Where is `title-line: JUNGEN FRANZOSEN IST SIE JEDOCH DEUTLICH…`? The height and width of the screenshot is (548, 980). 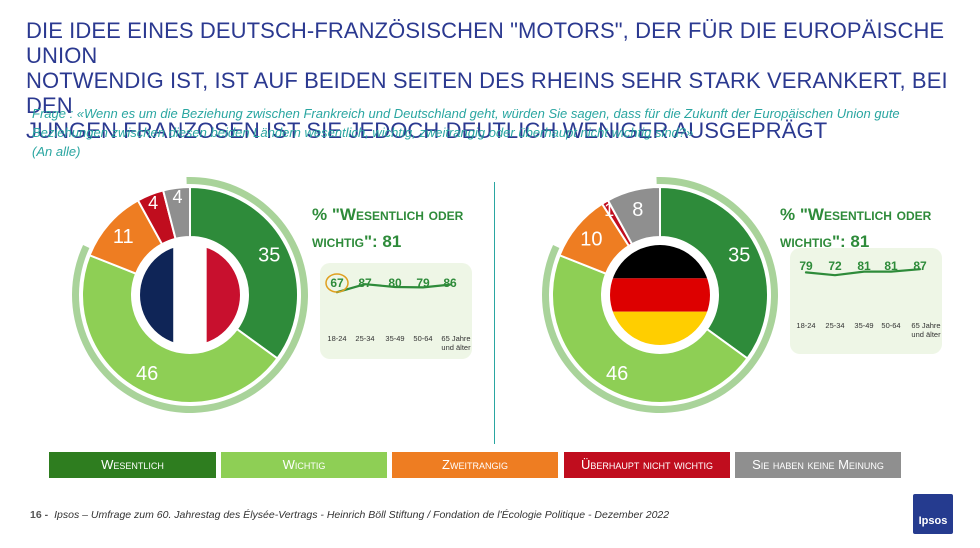 title-line: JUNGEN FRANZOSEN IST SIE JEDOCH DEUTLICH… is located at coordinates (427, 130).